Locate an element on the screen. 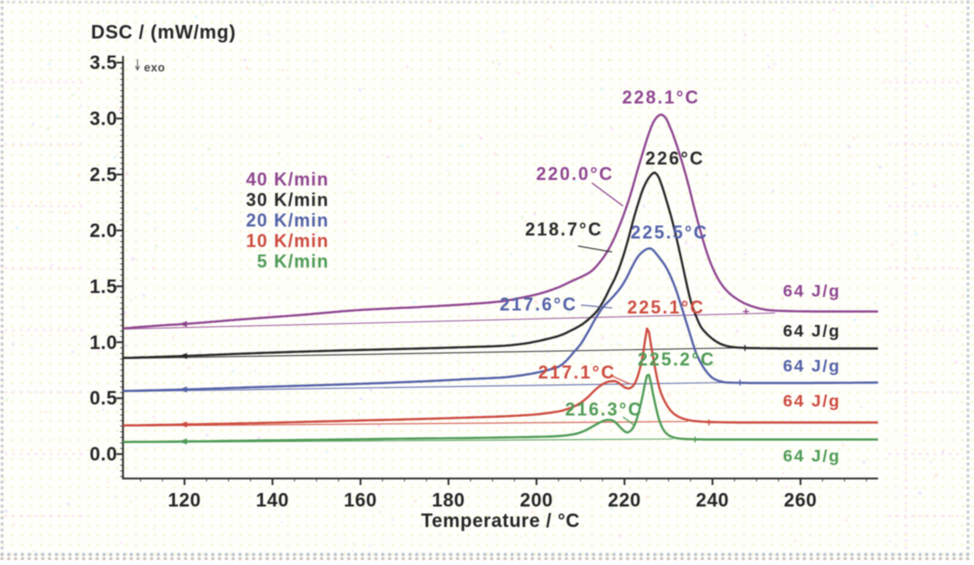  svg-text: 217.6°C is located at coordinates (539, 305).